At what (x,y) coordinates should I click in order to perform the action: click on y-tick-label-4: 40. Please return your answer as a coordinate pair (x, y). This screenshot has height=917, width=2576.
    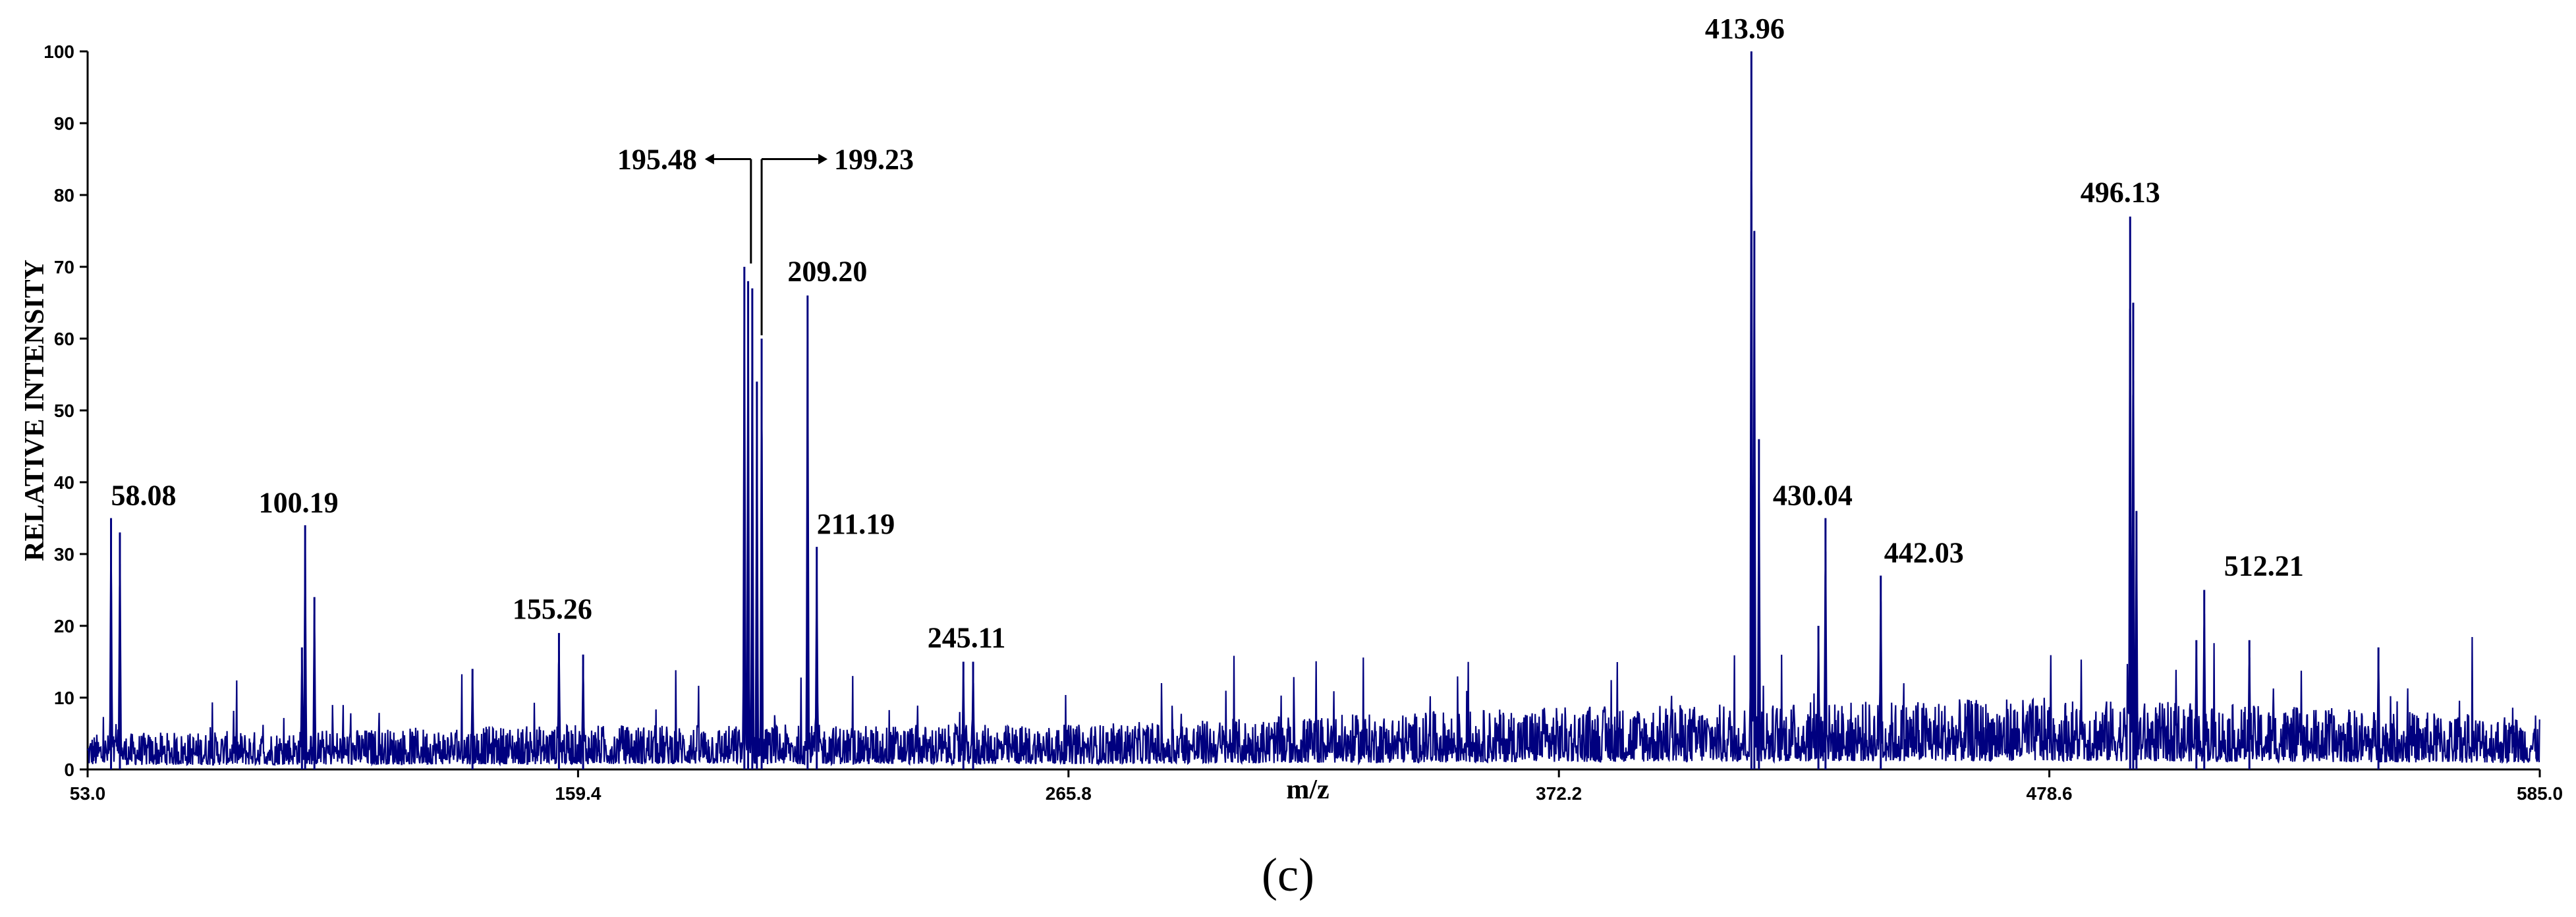
    Looking at the image, I should click on (64, 482).